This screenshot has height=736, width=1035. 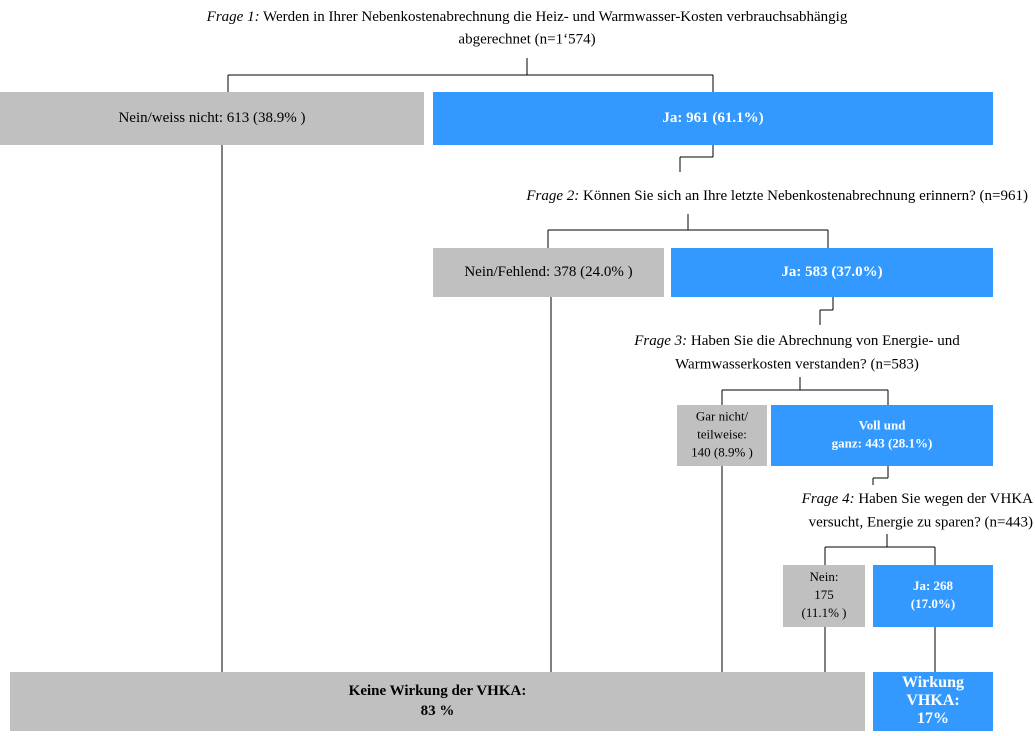 What do you see at coordinates (797, 364) in the screenshot?
I see `question-line: Warmwasserkosten verstanden? (n=583)` at bounding box center [797, 364].